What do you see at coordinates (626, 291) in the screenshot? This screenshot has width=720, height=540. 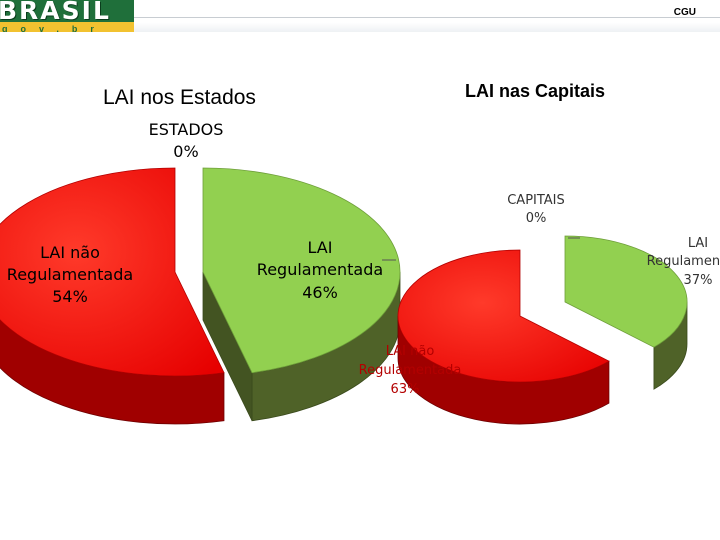 I see `capitais-green-top` at bounding box center [626, 291].